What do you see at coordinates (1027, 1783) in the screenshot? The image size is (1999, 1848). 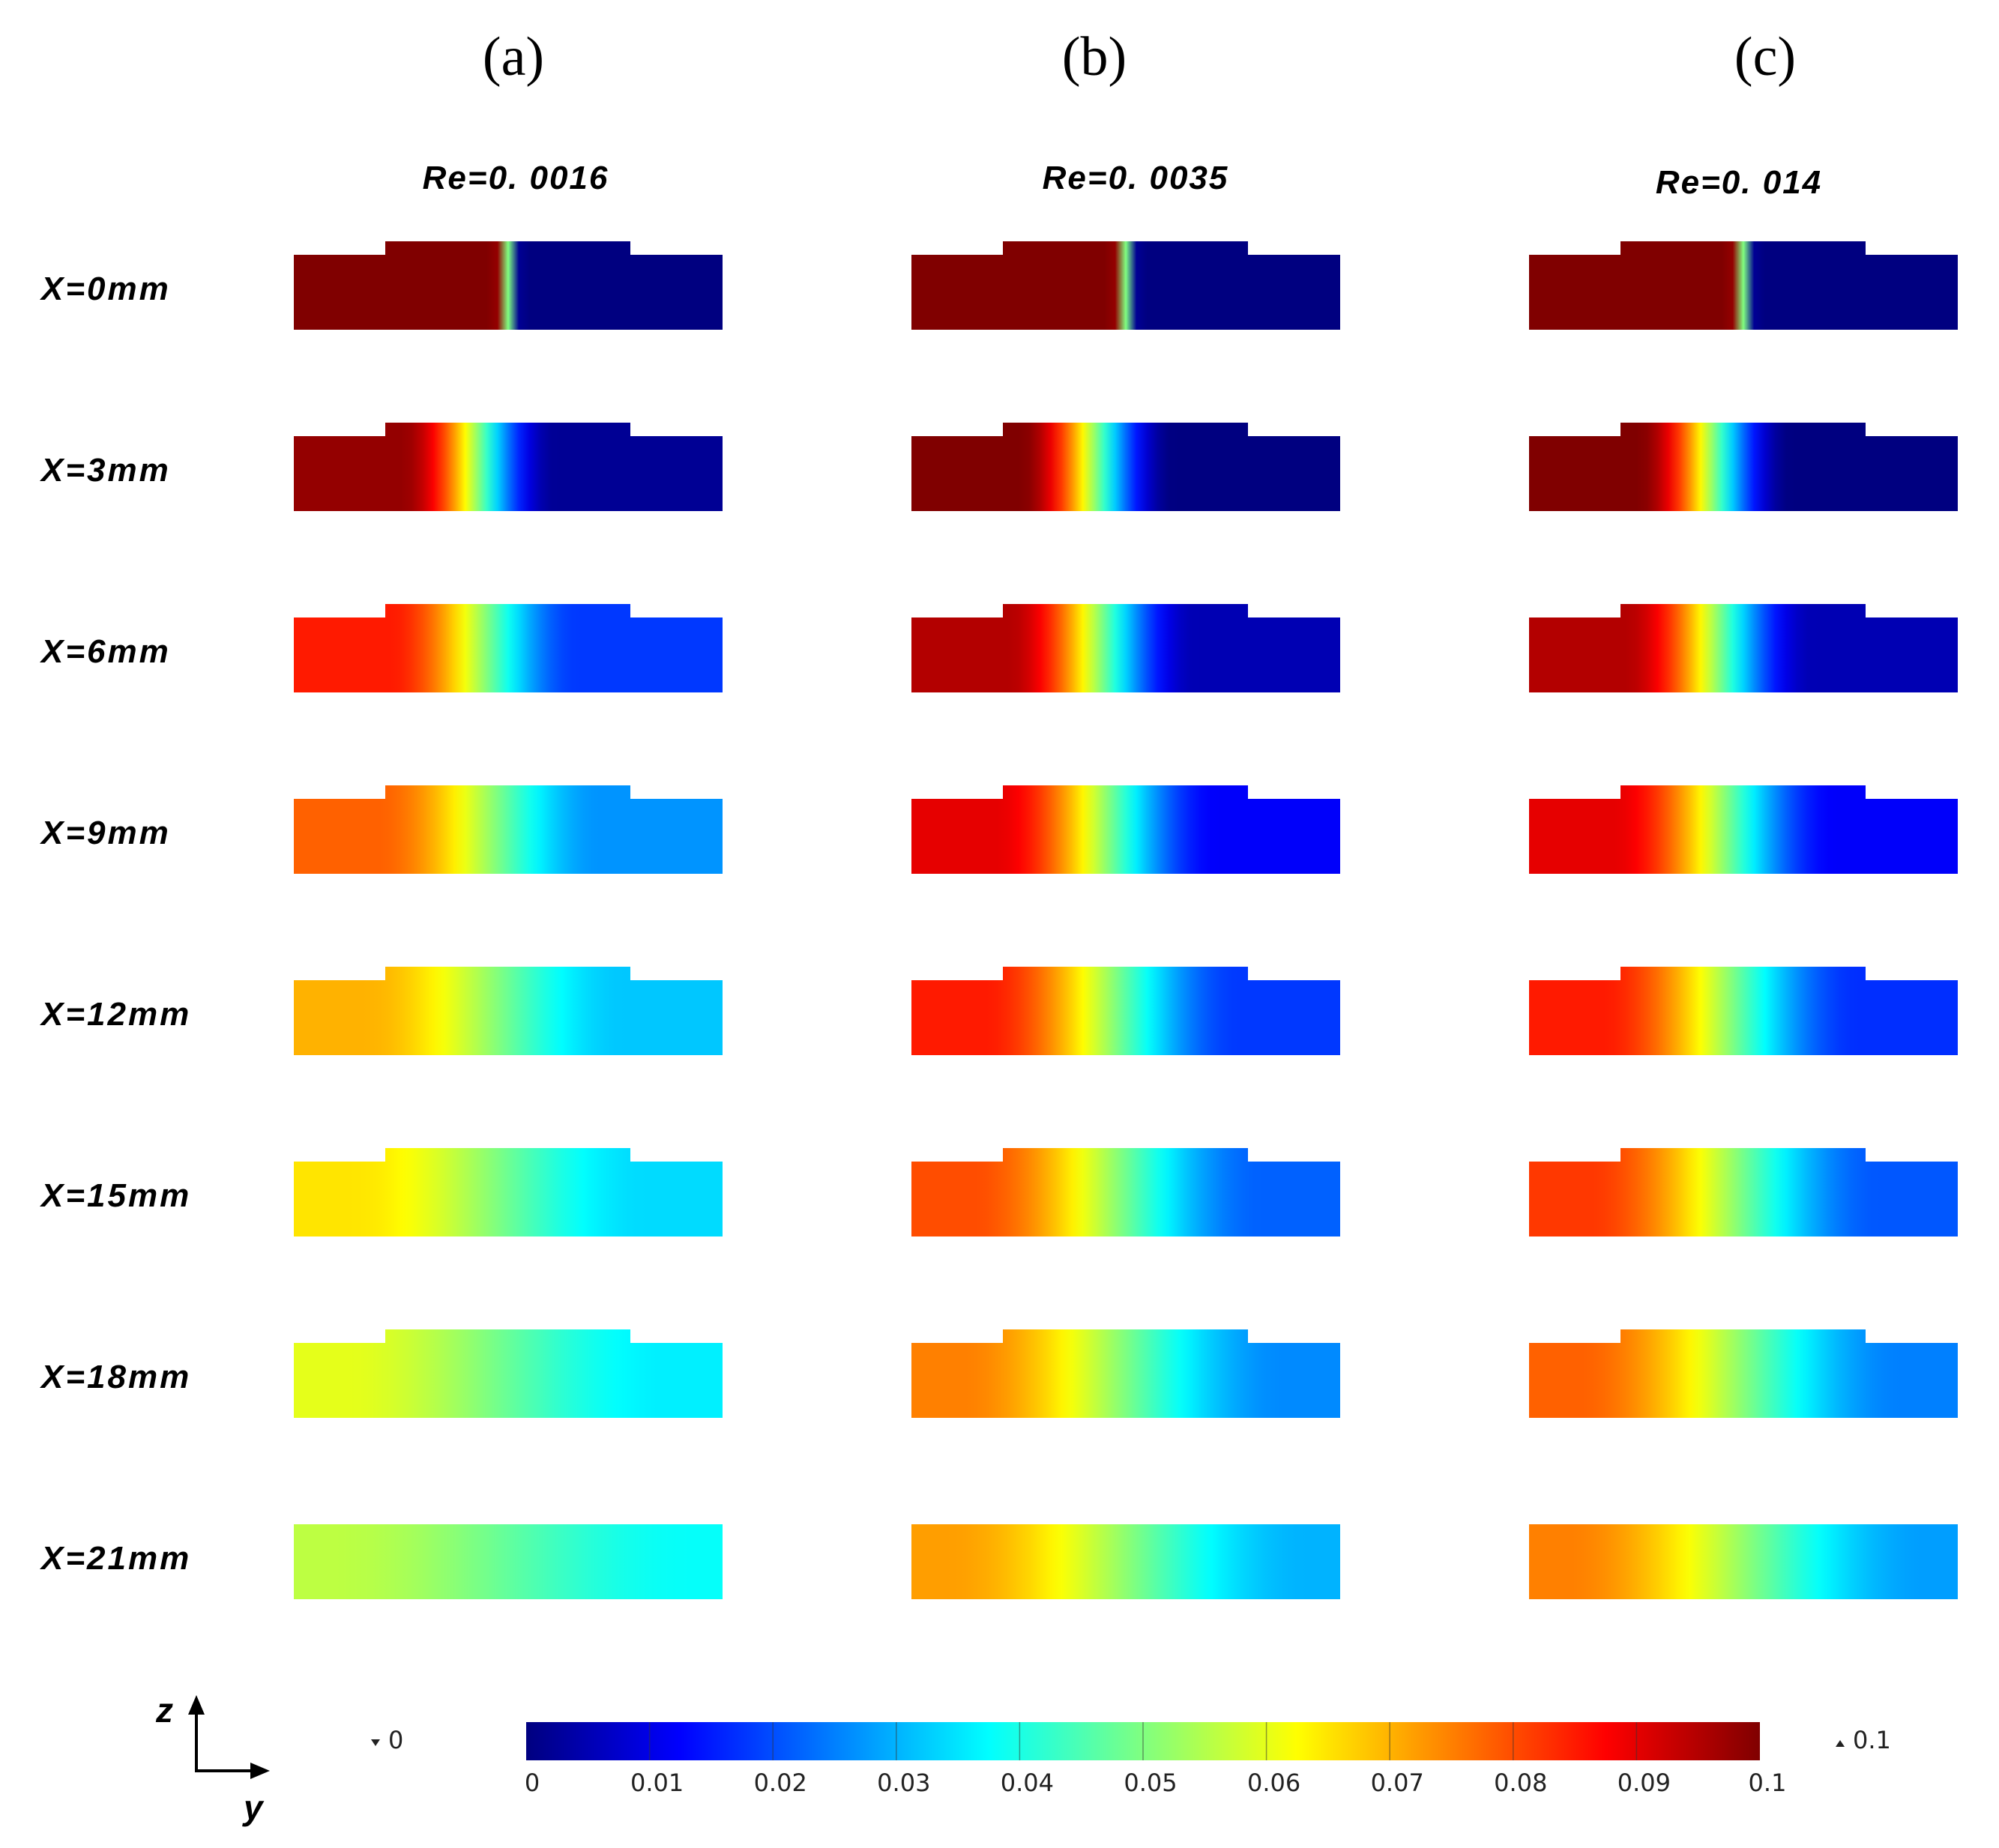 I see `colorbar-tick-label: 0.04` at bounding box center [1027, 1783].